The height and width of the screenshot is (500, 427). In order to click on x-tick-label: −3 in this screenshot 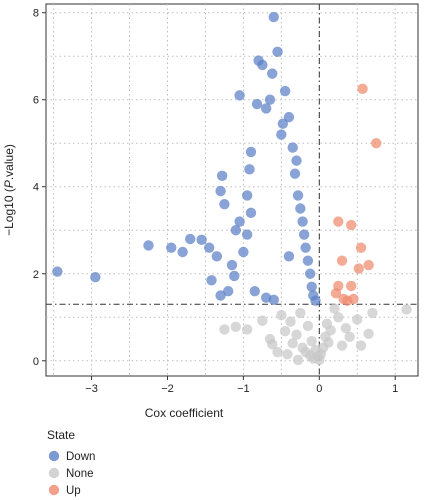, I will do `click(91, 389)`.